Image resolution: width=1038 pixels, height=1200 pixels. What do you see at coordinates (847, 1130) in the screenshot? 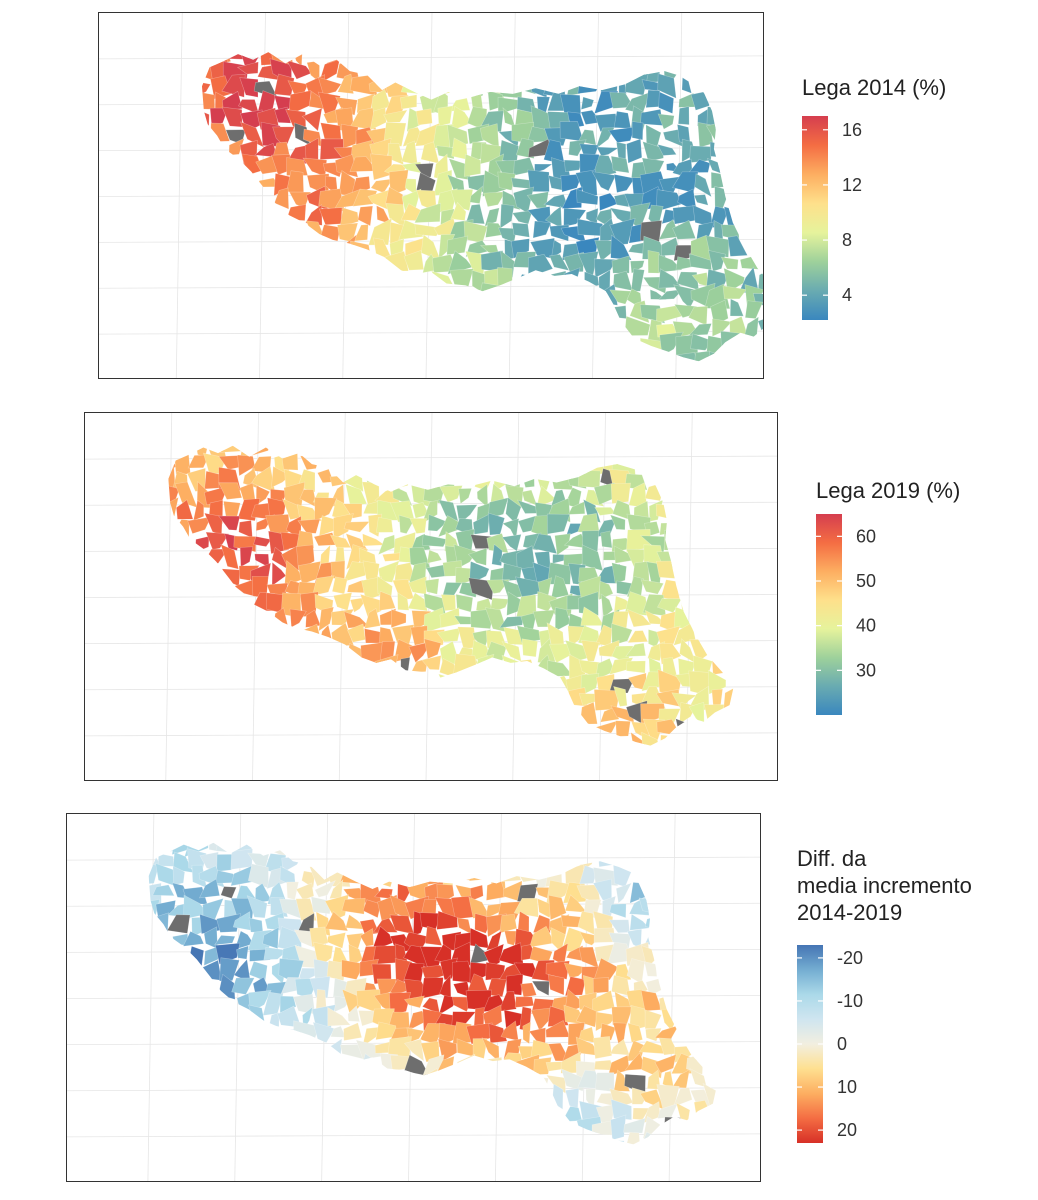
I see `colorbar-tick-label: 20` at bounding box center [847, 1130].